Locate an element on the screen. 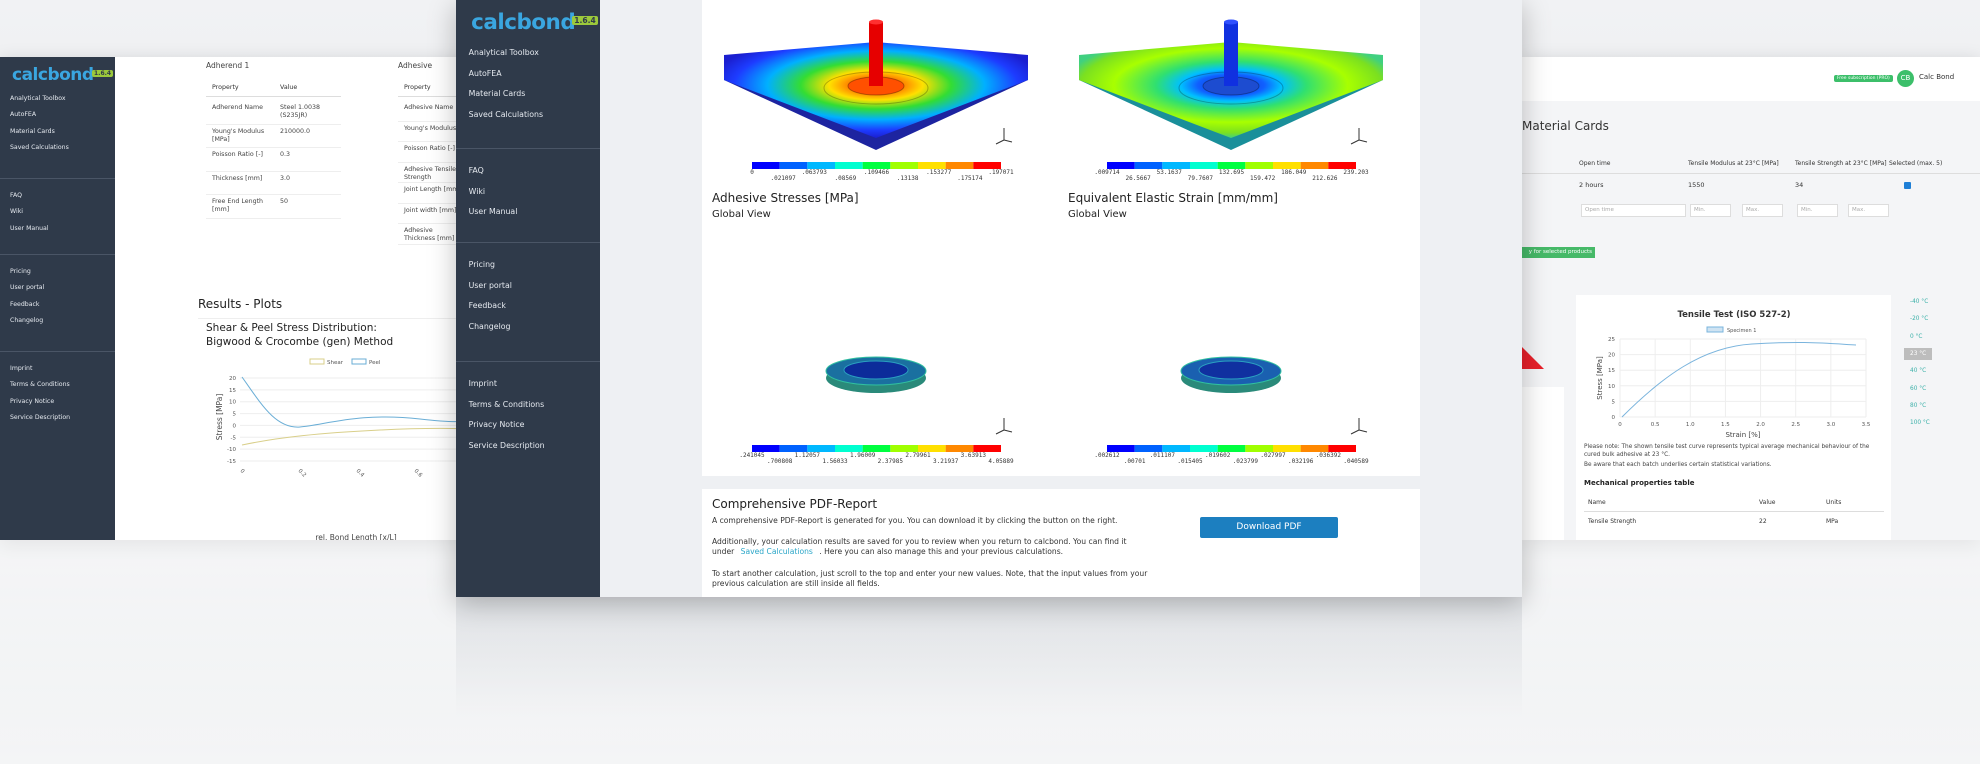 The width and height of the screenshot is (1980, 764). table-cell: Steel 1.0038 (S235JR) is located at coordinates (300, 112).